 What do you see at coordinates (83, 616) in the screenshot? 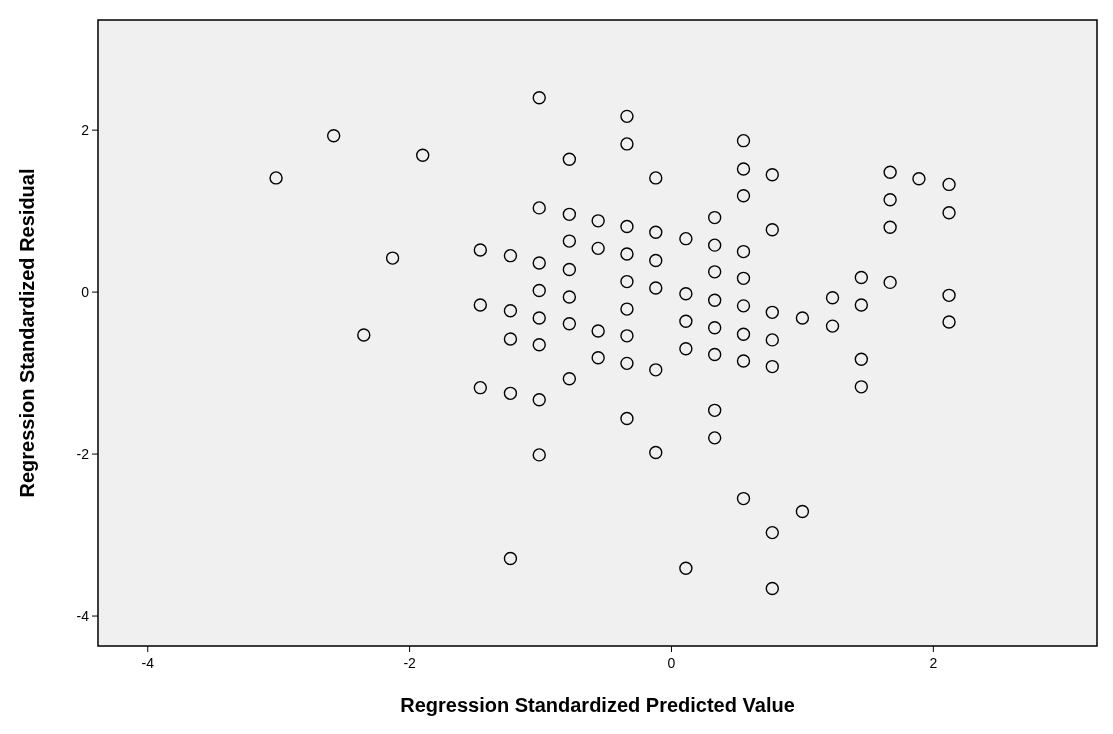
I see `y-tick-label: -4` at bounding box center [83, 616].